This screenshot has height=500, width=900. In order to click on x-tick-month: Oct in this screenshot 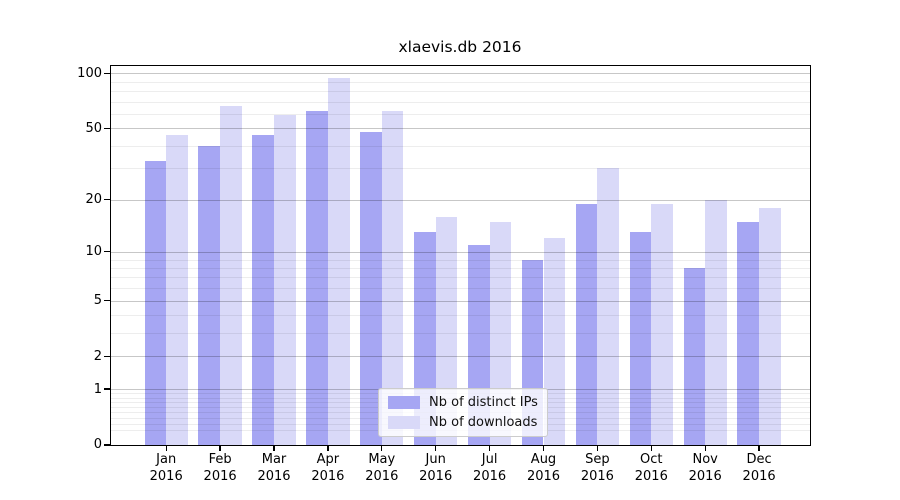, I will do `click(651, 459)`.